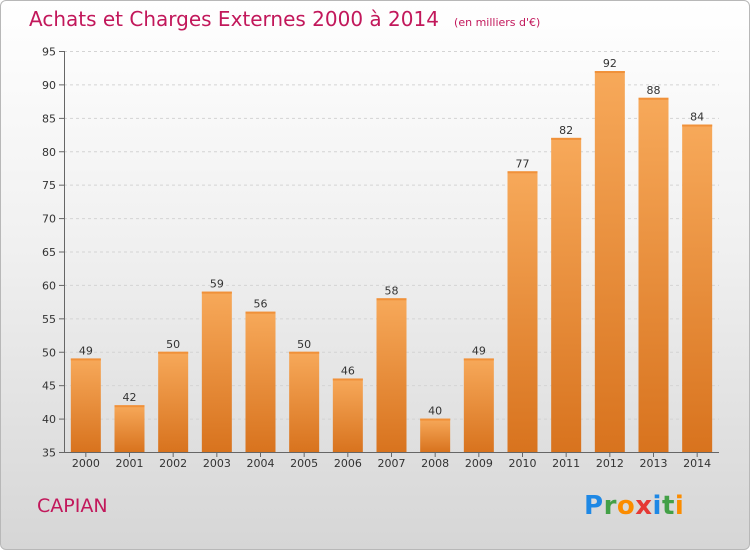 This screenshot has width=750, height=550. What do you see at coordinates (523, 163) in the screenshot?
I see `data-label: 77` at bounding box center [523, 163].